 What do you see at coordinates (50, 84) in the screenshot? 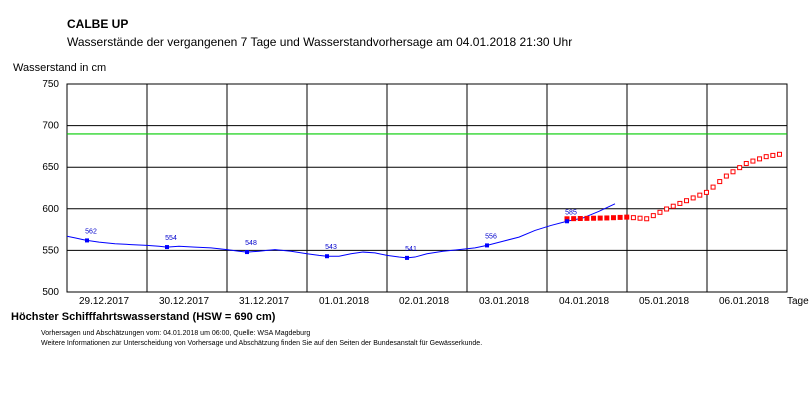
I see `y-tick-label: 750` at bounding box center [50, 84].